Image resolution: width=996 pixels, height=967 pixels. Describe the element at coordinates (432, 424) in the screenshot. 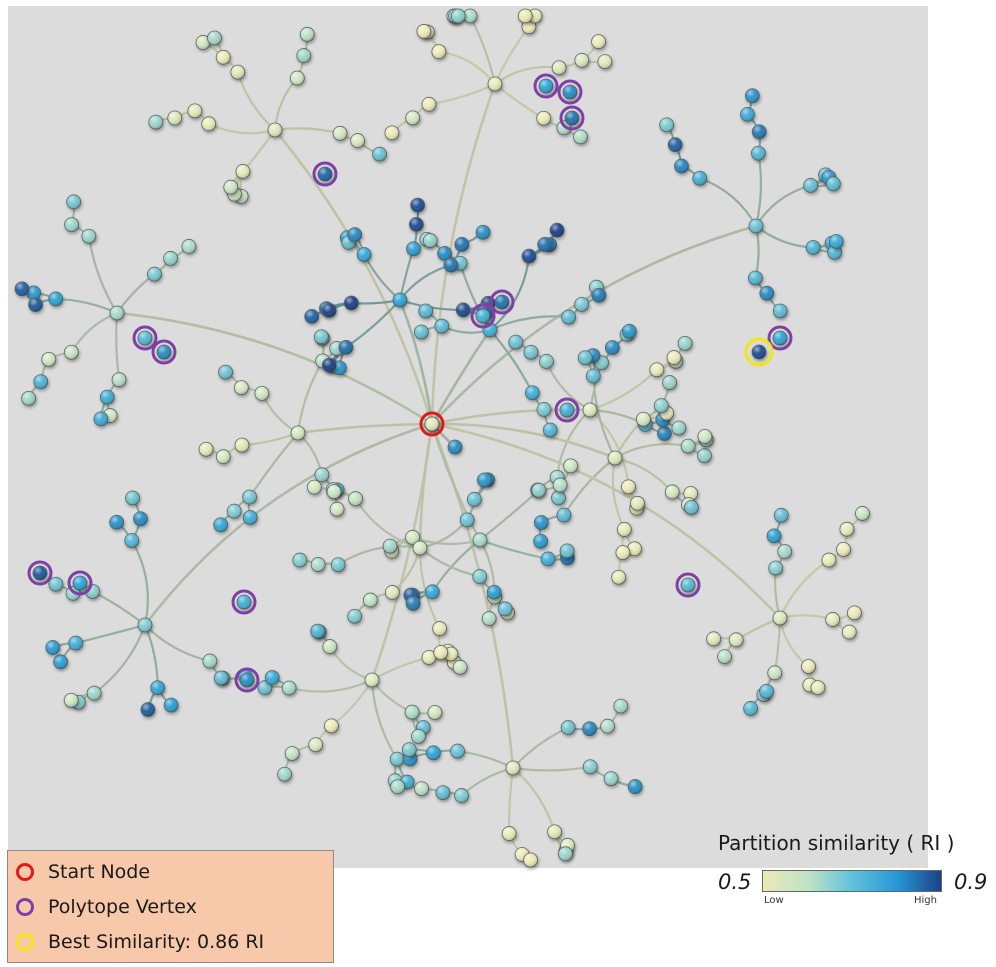

I see `start-node-marker` at that location.